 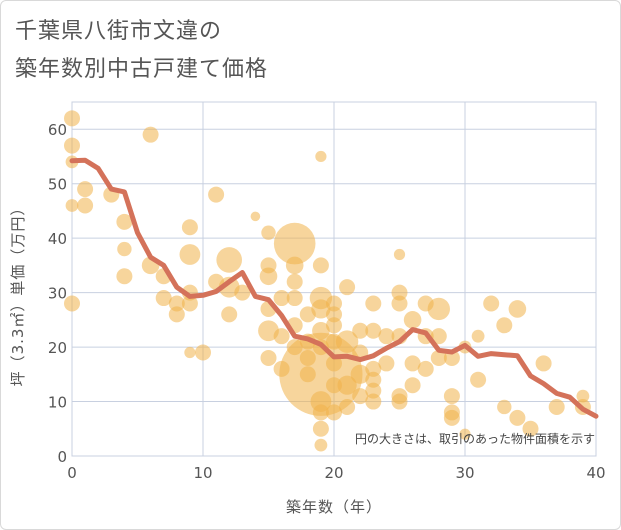 I want to click on y-tick-label: 10, so click(x=57, y=403).